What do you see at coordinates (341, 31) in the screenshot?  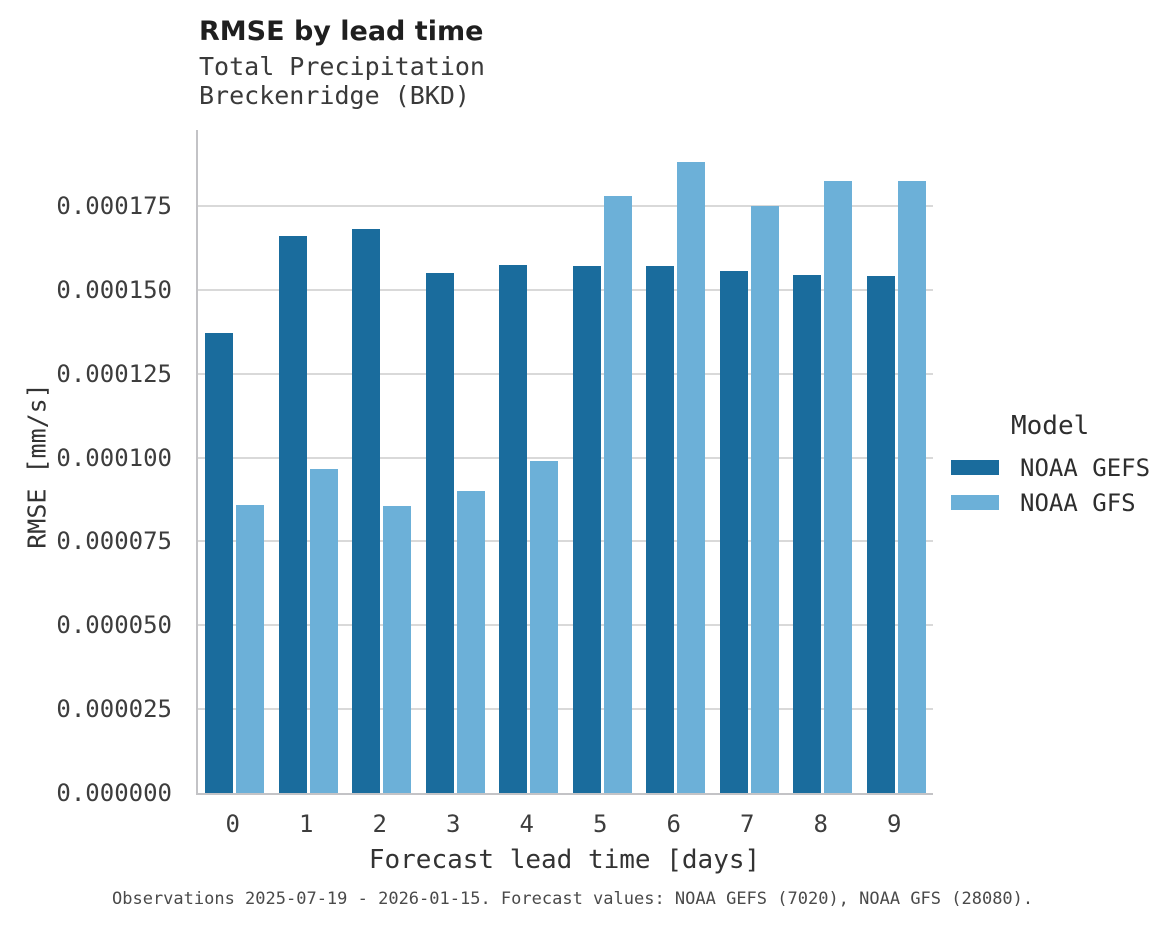 I see `chart-title: RMSE by lead time` at bounding box center [341, 31].